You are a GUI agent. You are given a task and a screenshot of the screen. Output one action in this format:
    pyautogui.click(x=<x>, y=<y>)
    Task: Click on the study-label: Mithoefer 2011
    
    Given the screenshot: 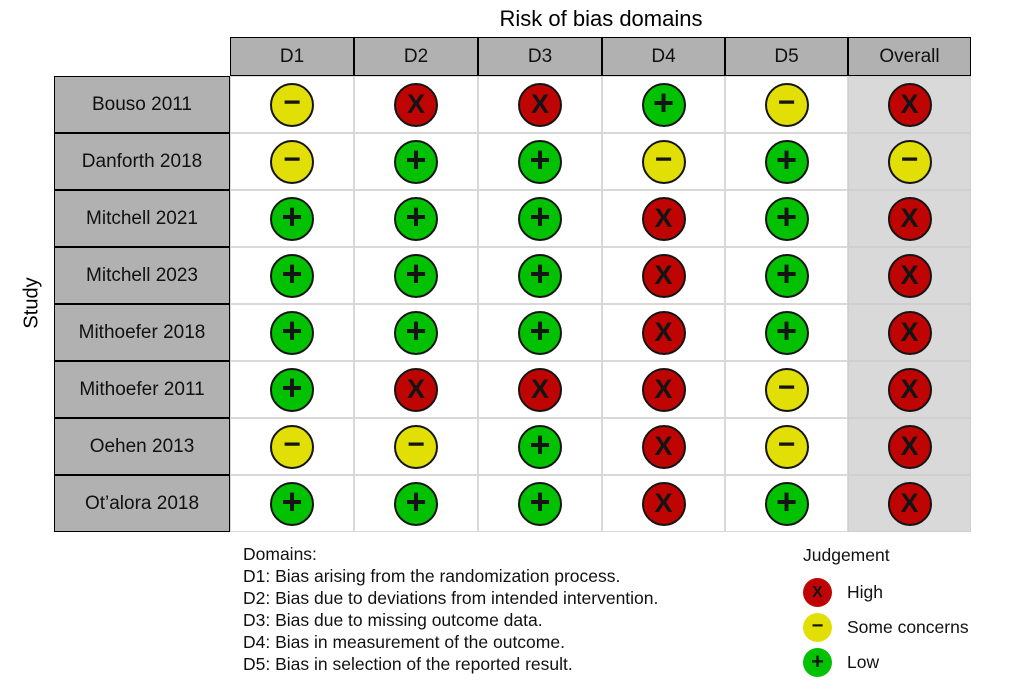 What is the action you would take?
    pyautogui.click(x=142, y=389)
    